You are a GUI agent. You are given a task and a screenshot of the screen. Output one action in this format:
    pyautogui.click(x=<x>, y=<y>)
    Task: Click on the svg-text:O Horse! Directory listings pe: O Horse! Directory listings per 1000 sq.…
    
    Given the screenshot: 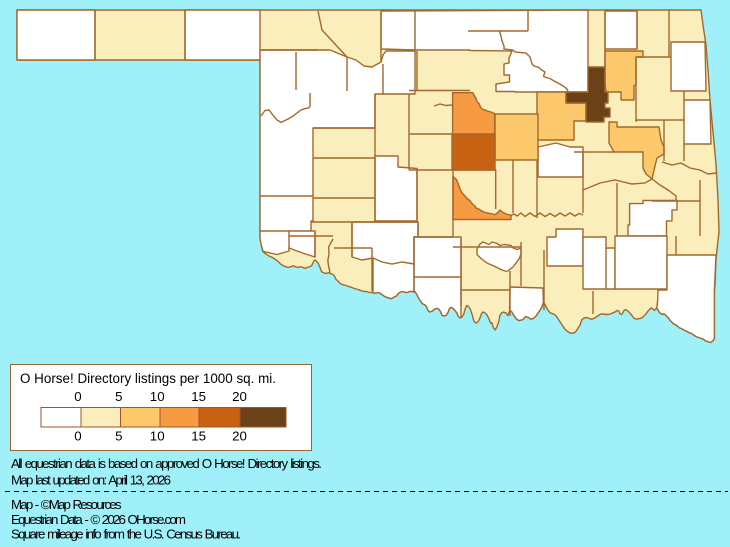 What is the action you would take?
    pyautogui.click(x=148, y=378)
    